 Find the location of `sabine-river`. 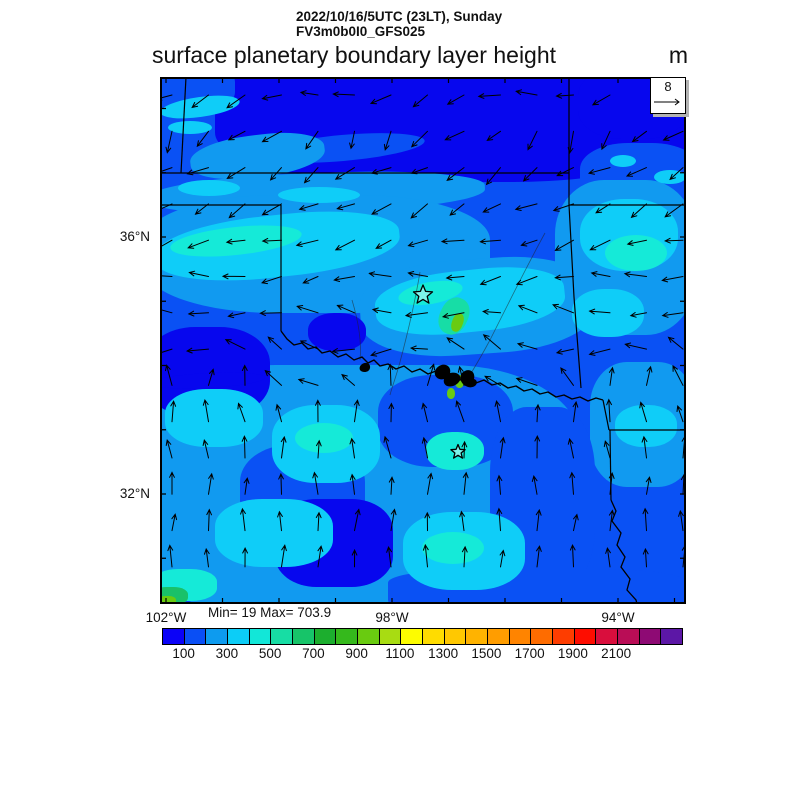

sabine-river is located at coordinates (624, 551).